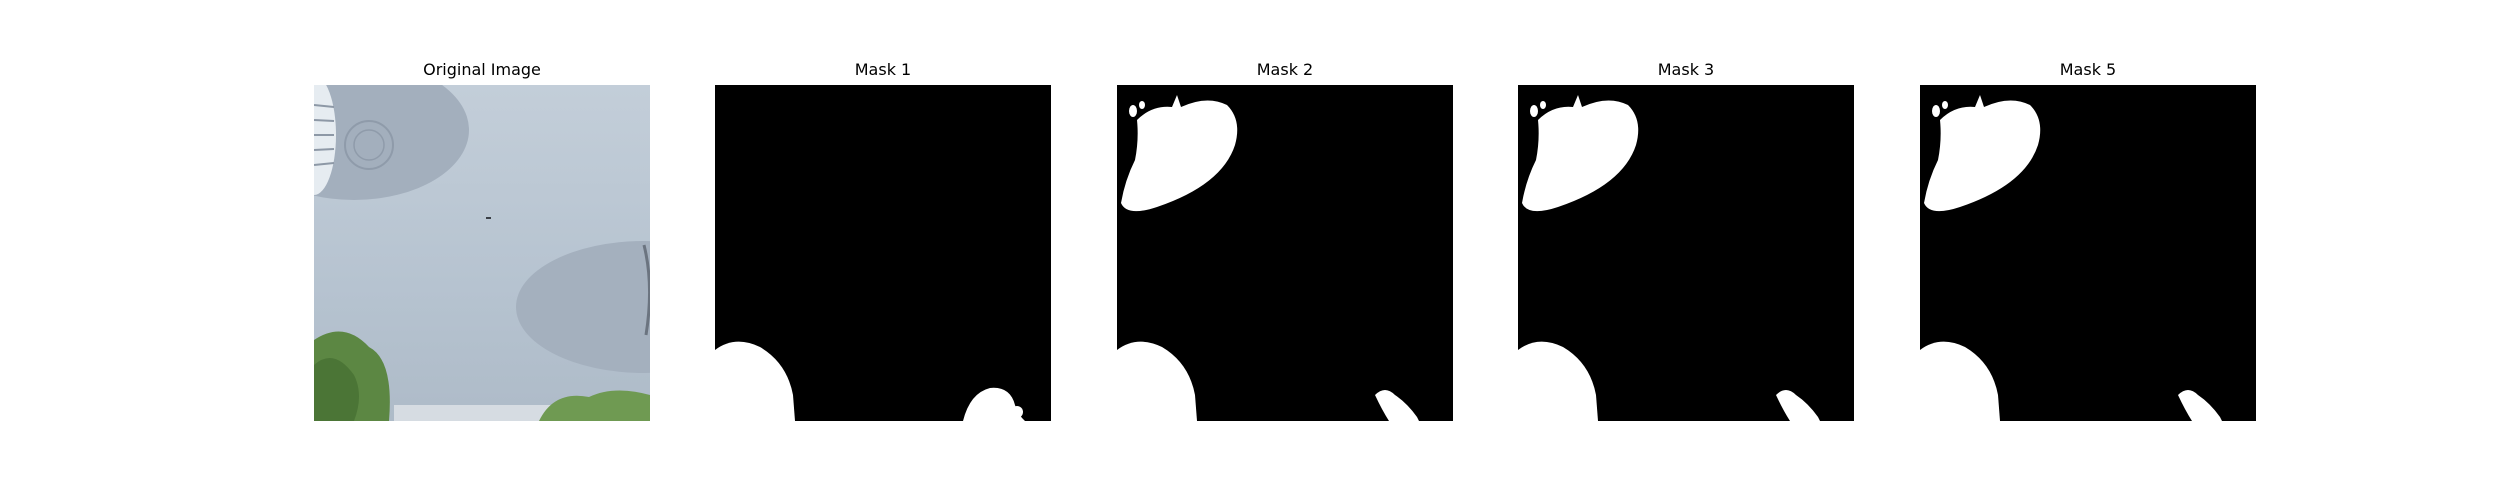  I want to click on emblem-icon, so click(369, 145).